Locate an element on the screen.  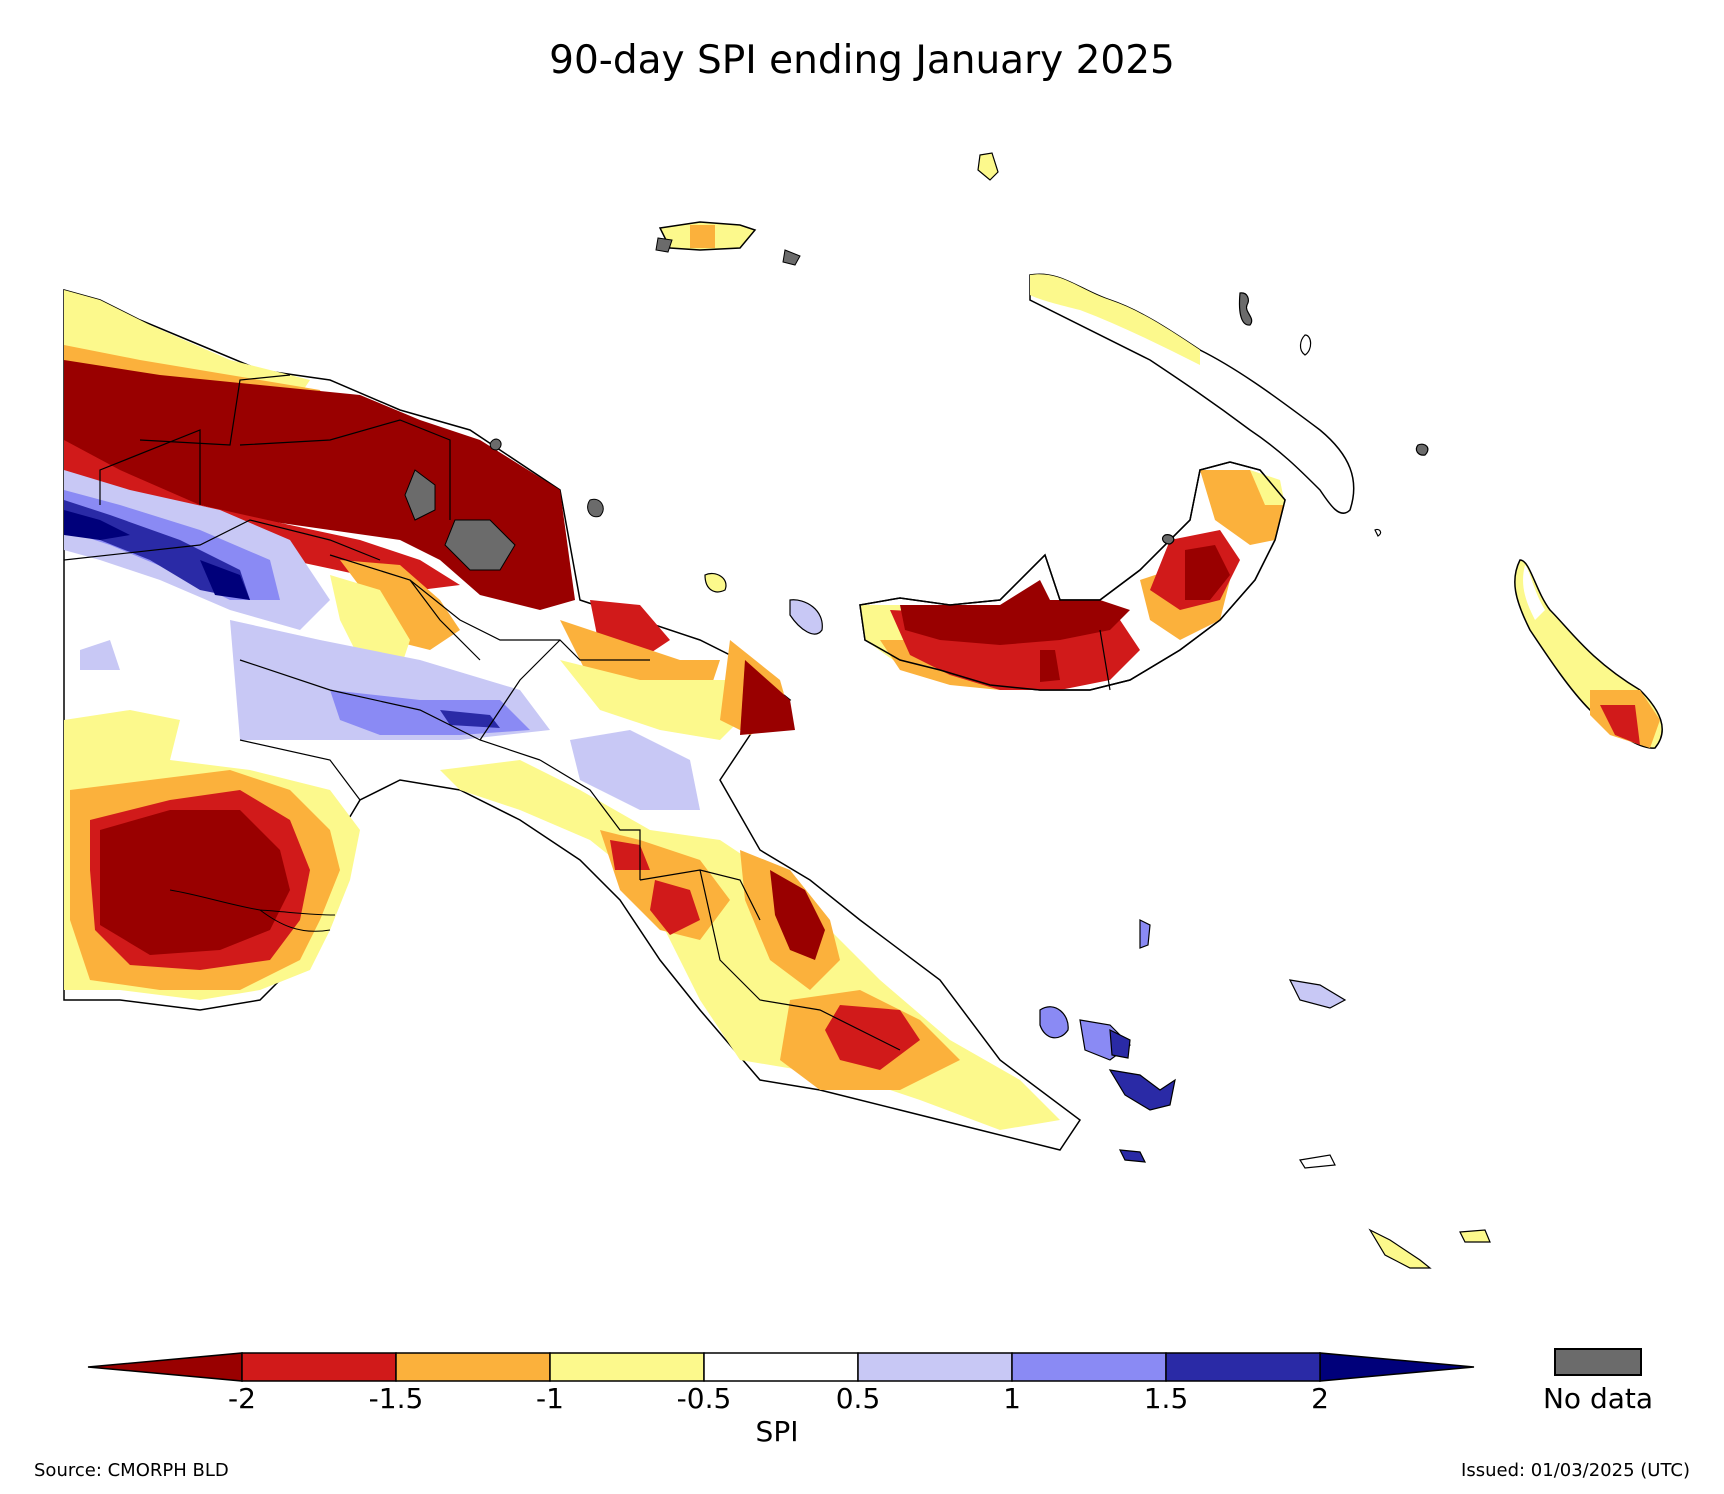
colorbar-high-arrow is located at coordinates (1397, 1367).